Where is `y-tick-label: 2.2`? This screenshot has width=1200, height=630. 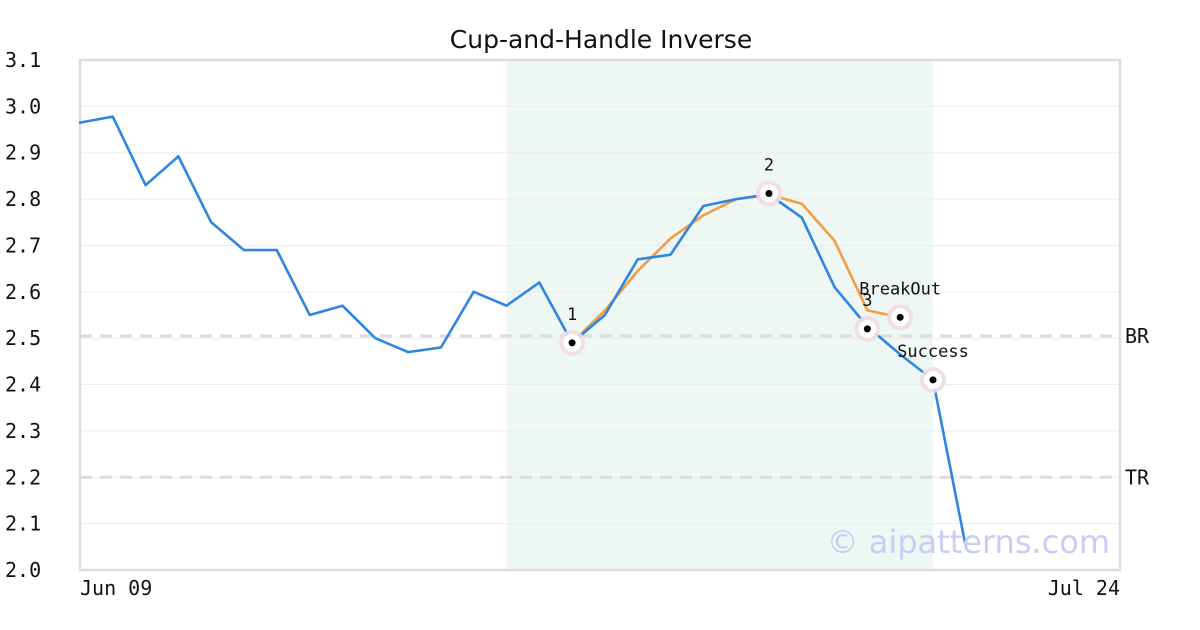
y-tick-label: 2.2 is located at coordinates (23, 477).